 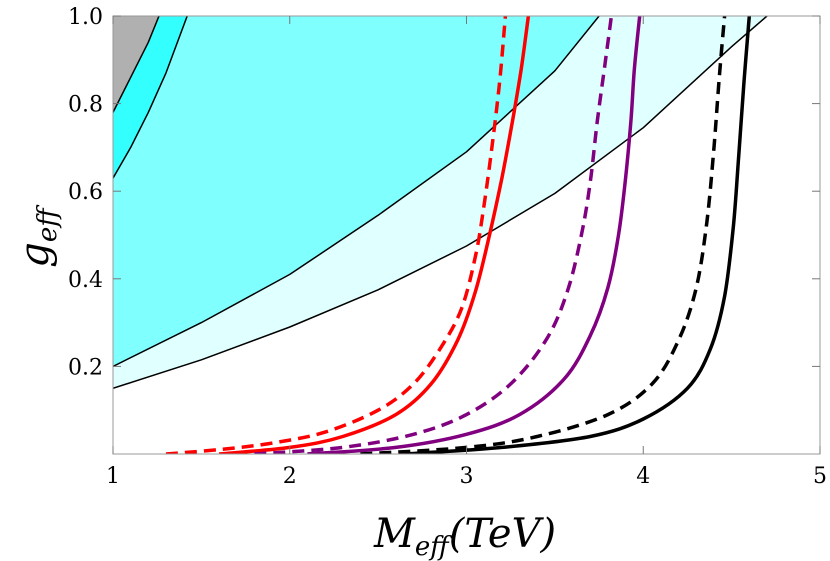 I want to click on region-bright-cyan, so click(x=150, y=97).